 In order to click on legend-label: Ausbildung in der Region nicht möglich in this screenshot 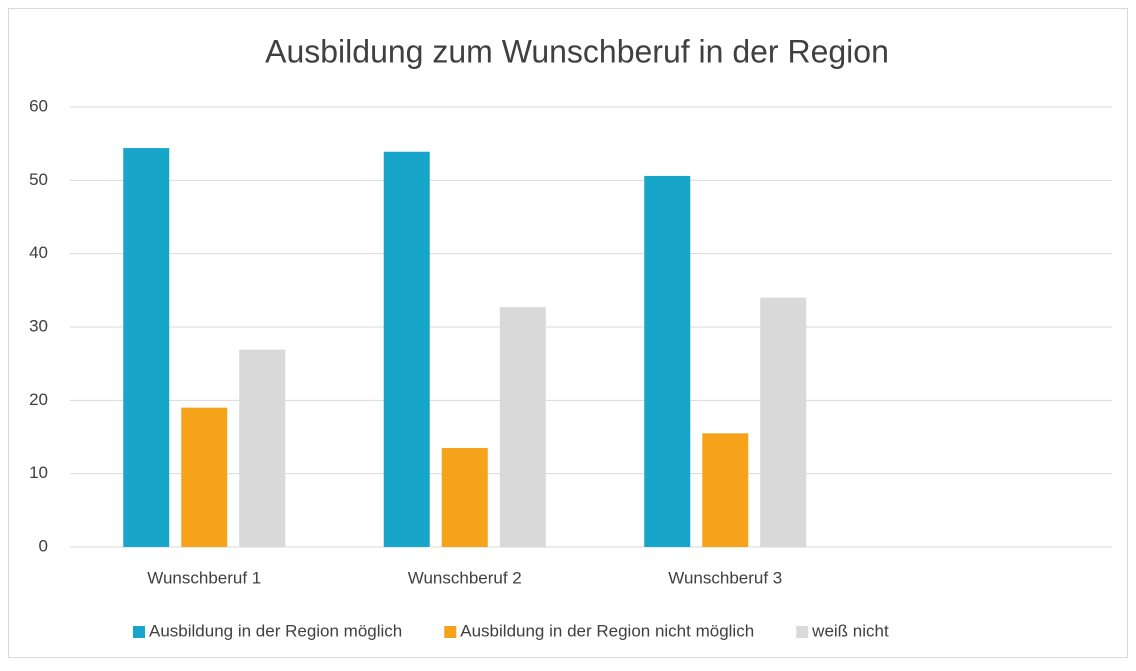, I will do `click(607, 630)`.